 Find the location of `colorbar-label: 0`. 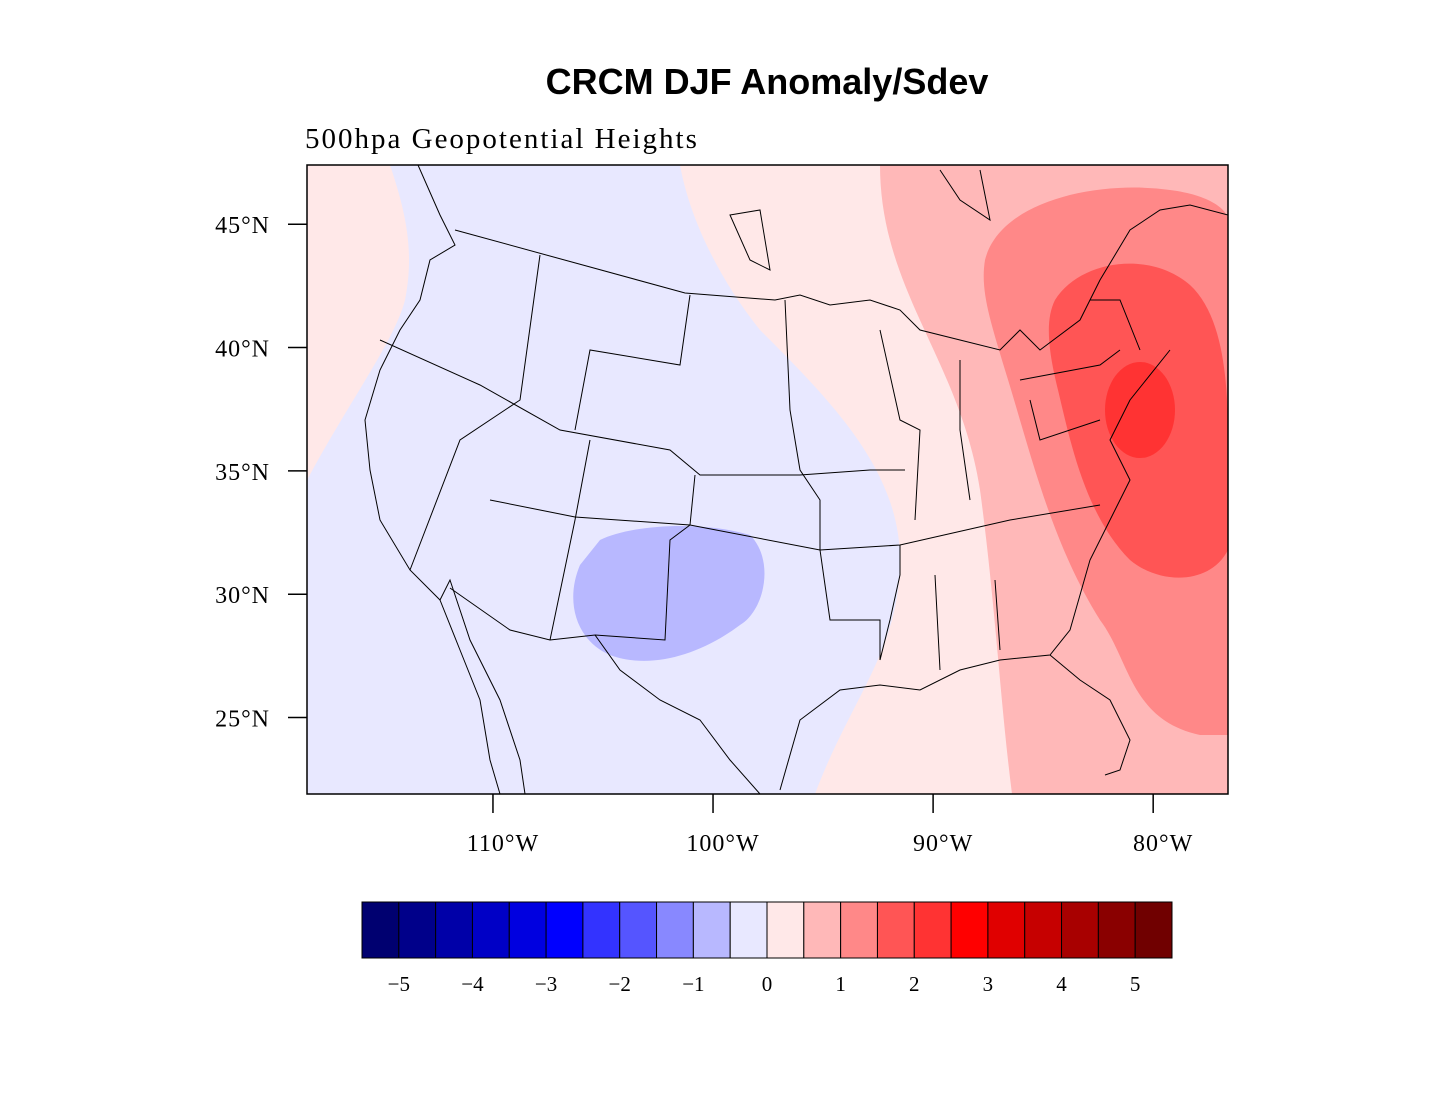

colorbar-label: 0 is located at coordinates (767, 984).